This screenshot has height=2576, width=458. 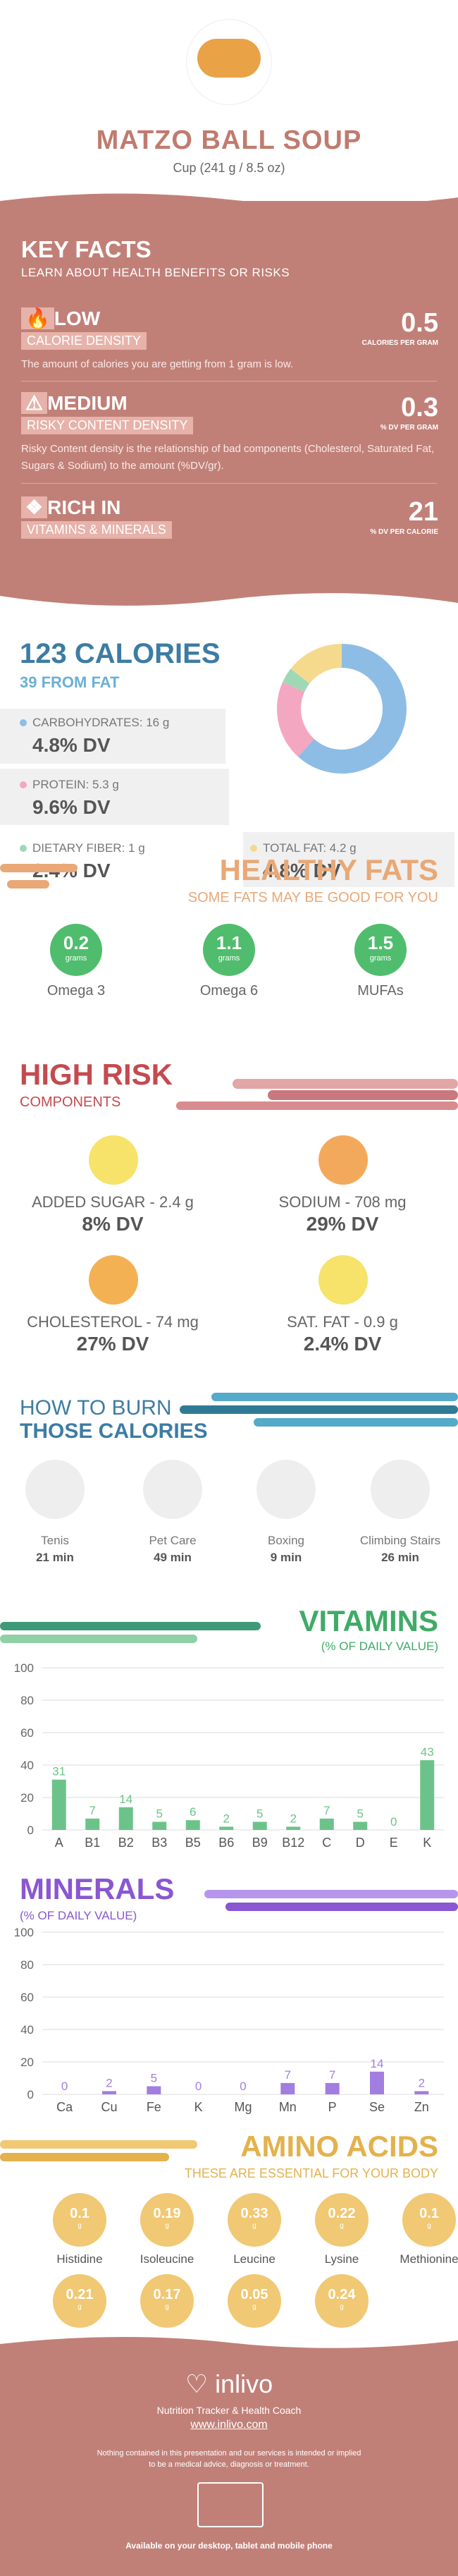 I want to click on boxing-time: 9 min, so click(x=286, y=1557).